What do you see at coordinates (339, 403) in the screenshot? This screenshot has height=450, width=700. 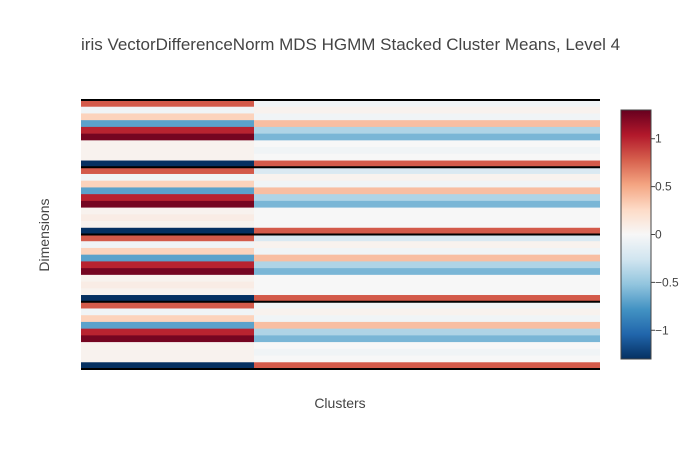 I see `x-axis-title: Clusters` at bounding box center [339, 403].